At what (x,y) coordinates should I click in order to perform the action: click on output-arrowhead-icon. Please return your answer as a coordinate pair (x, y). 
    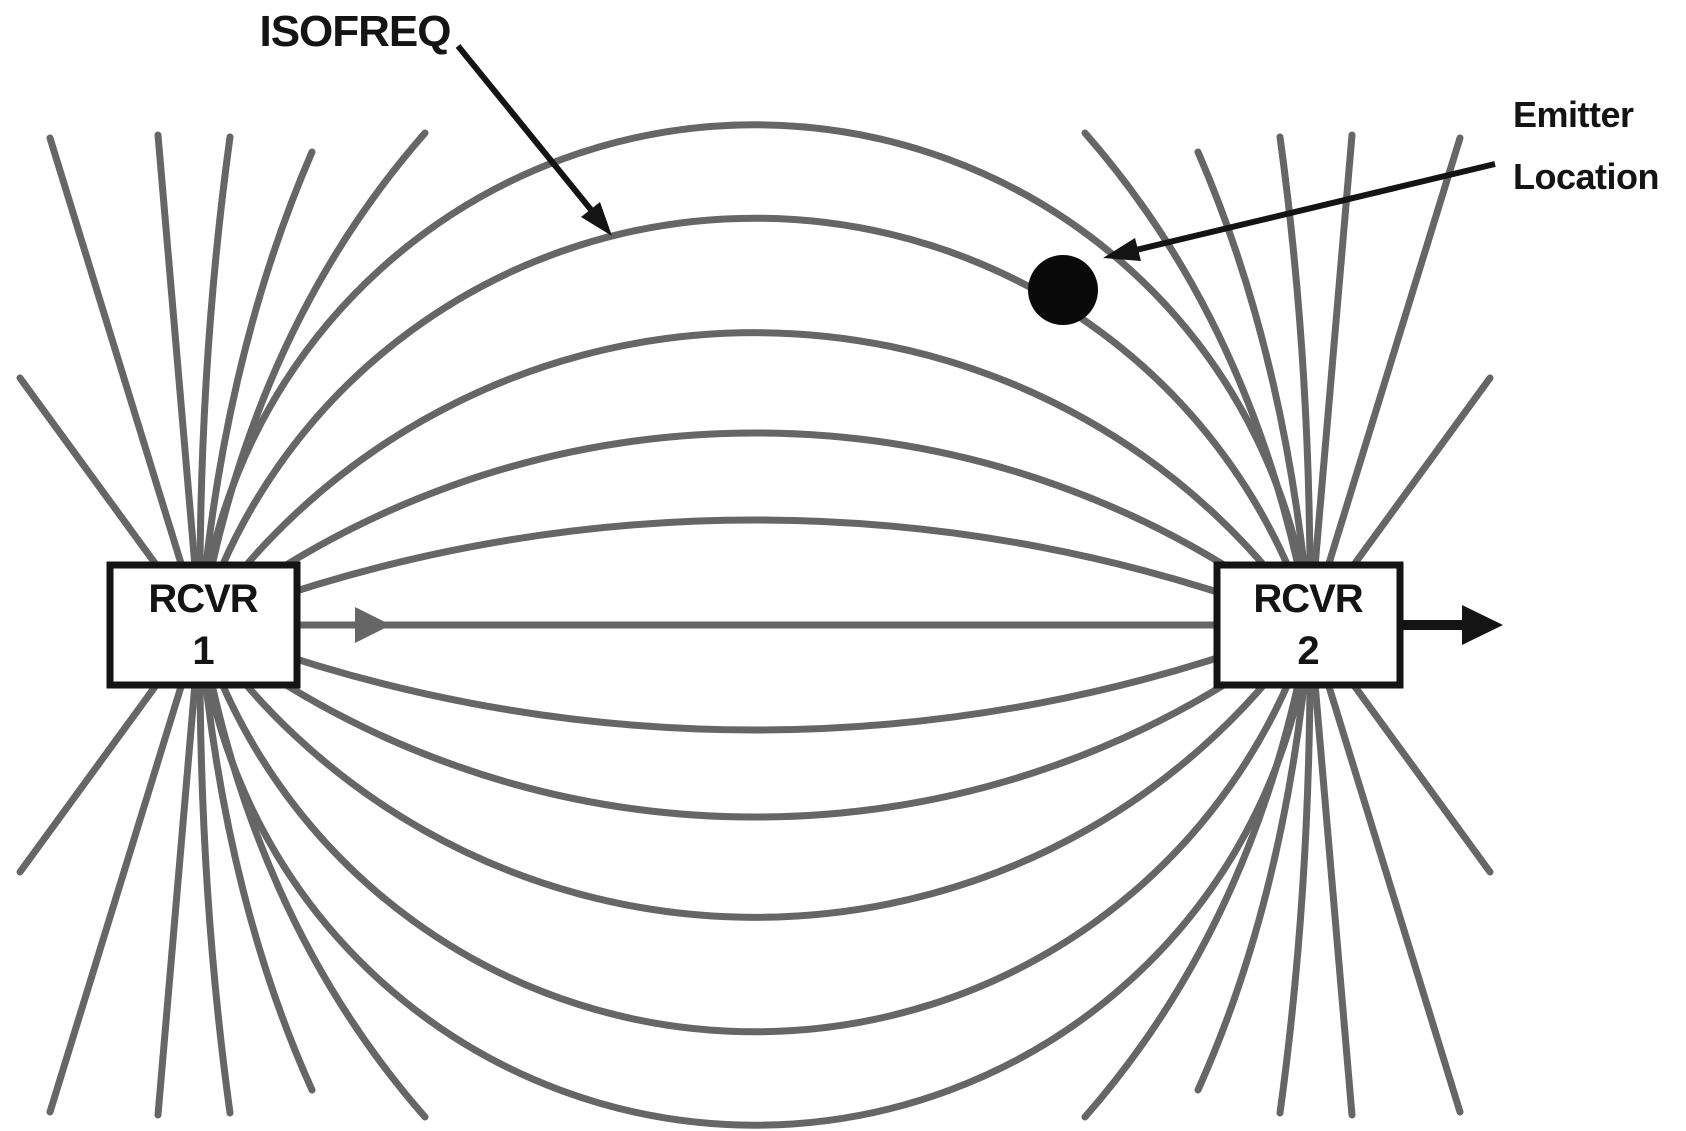
    Looking at the image, I should click on (1482, 625).